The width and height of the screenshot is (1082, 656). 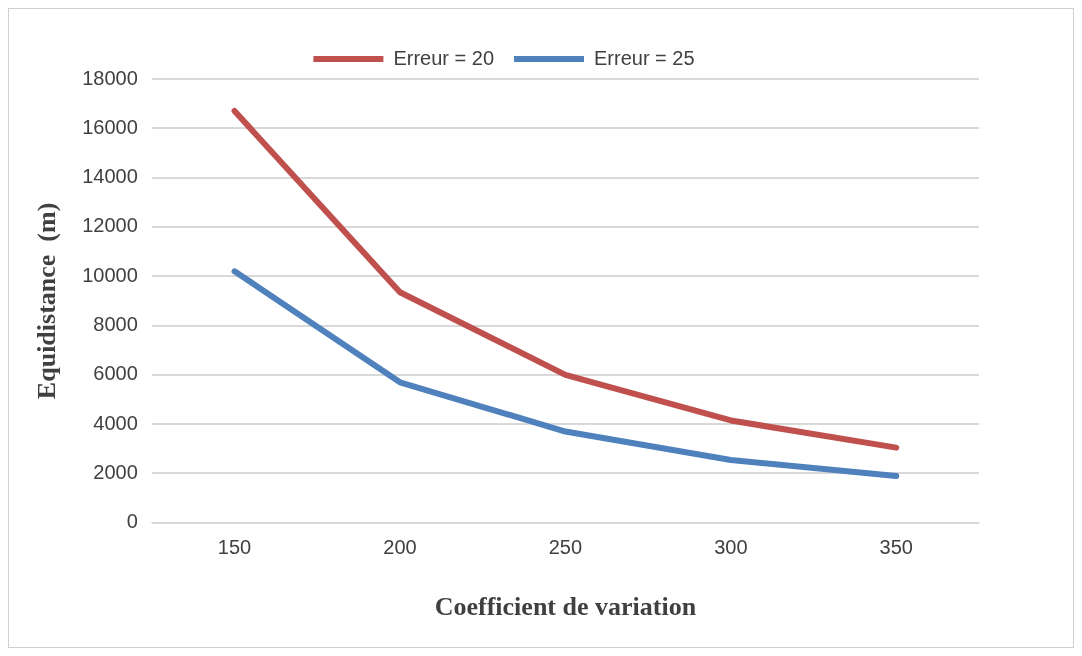 What do you see at coordinates (565, 607) in the screenshot?
I see `x-axis-title: Coefficient de variation` at bounding box center [565, 607].